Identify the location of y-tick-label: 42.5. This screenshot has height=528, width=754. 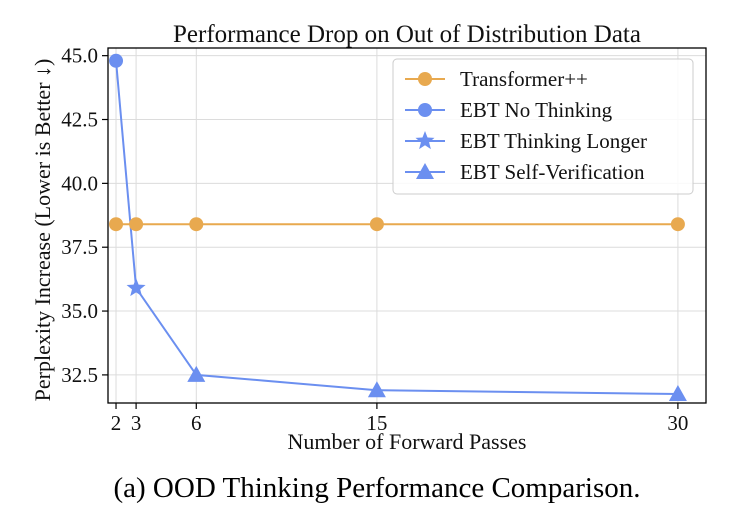
(79, 120).